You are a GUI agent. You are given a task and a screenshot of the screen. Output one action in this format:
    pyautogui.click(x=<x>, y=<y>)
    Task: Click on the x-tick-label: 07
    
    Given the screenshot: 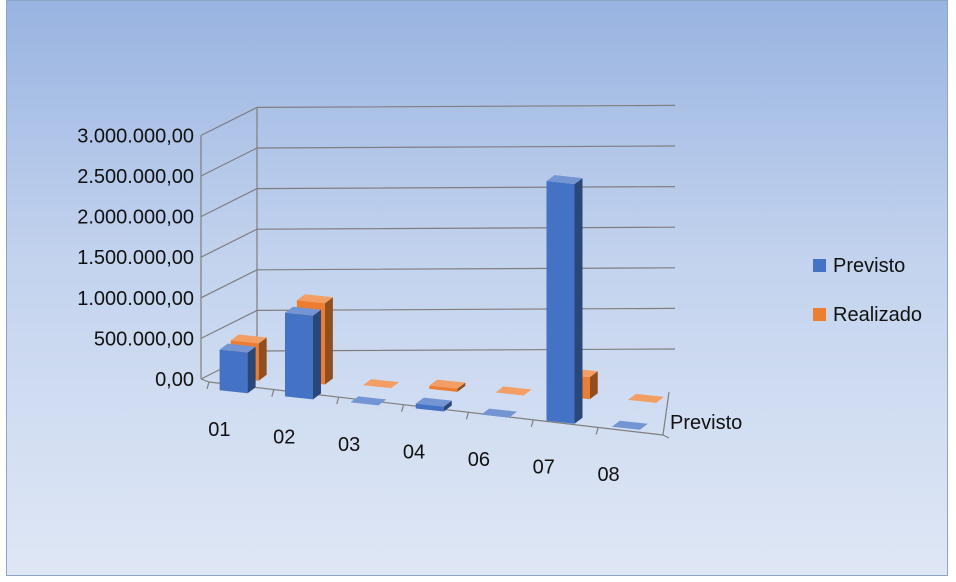 What is the action you would take?
    pyautogui.click(x=544, y=468)
    